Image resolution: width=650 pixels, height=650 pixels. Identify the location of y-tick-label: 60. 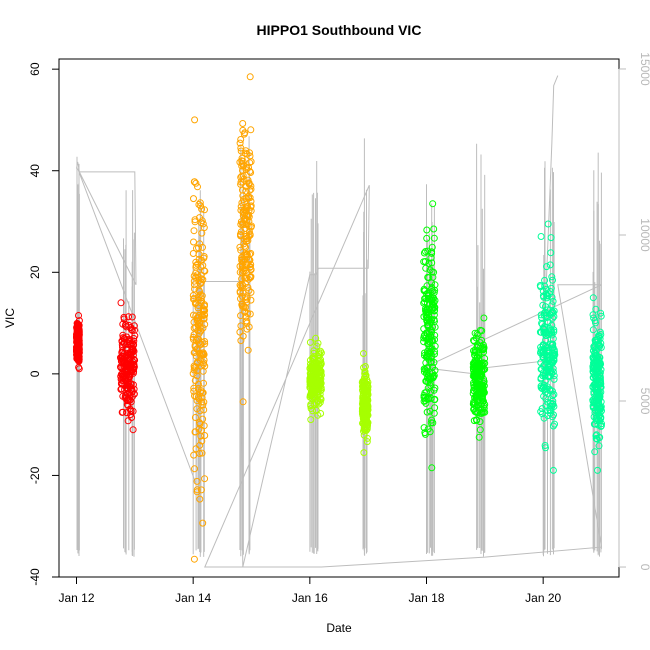
(35, 69).